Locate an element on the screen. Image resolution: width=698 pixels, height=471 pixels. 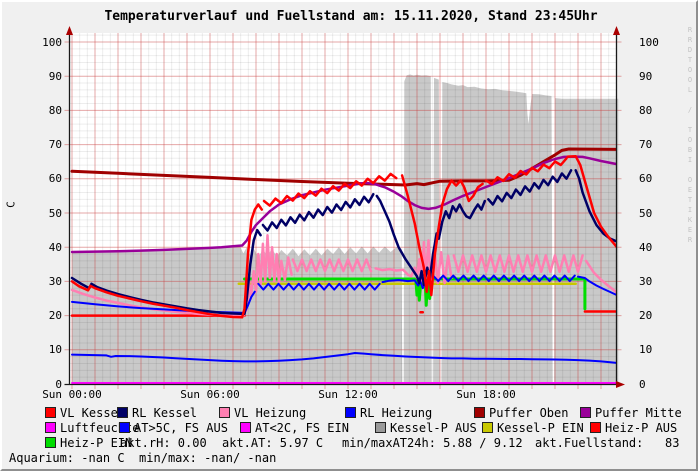
y-tick-label-left-30: 30 is located at coordinates (55, 281).